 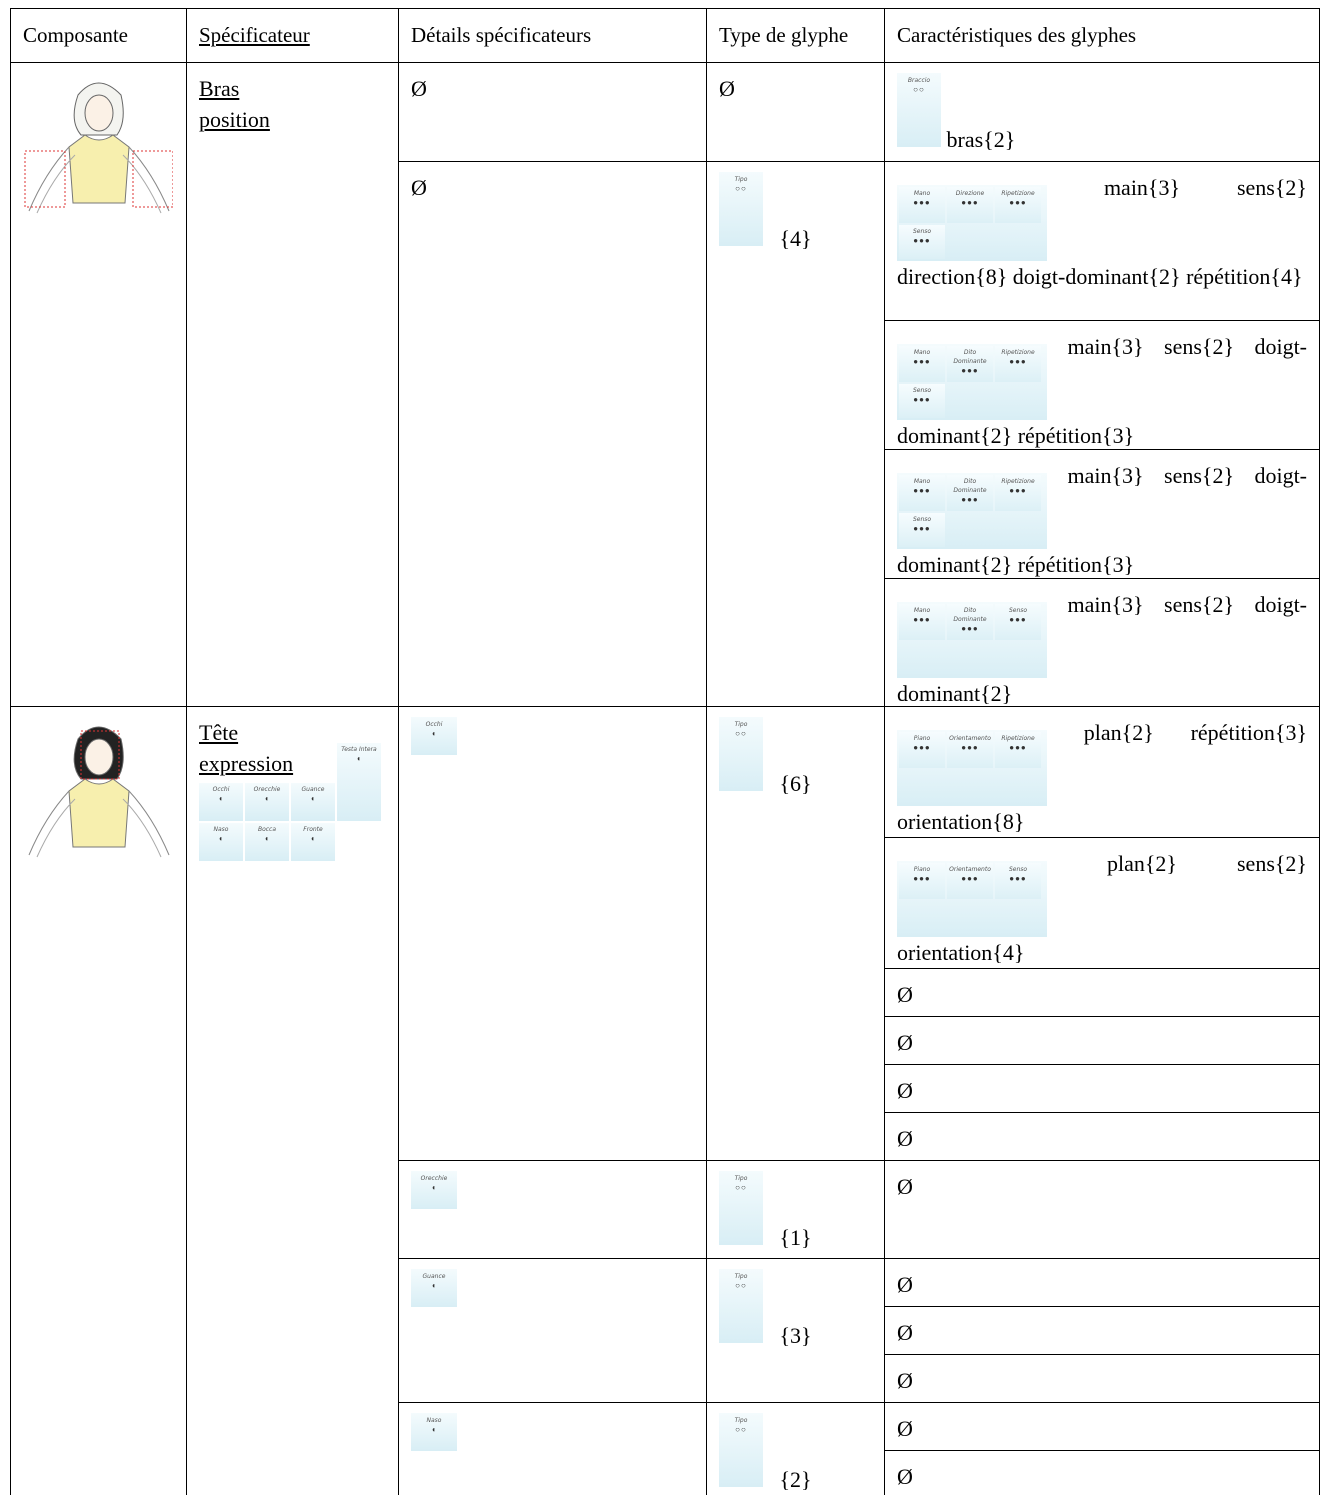 I want to click on table-cell: Caractéristiques des glyphes, so click(x=1102, y=35).